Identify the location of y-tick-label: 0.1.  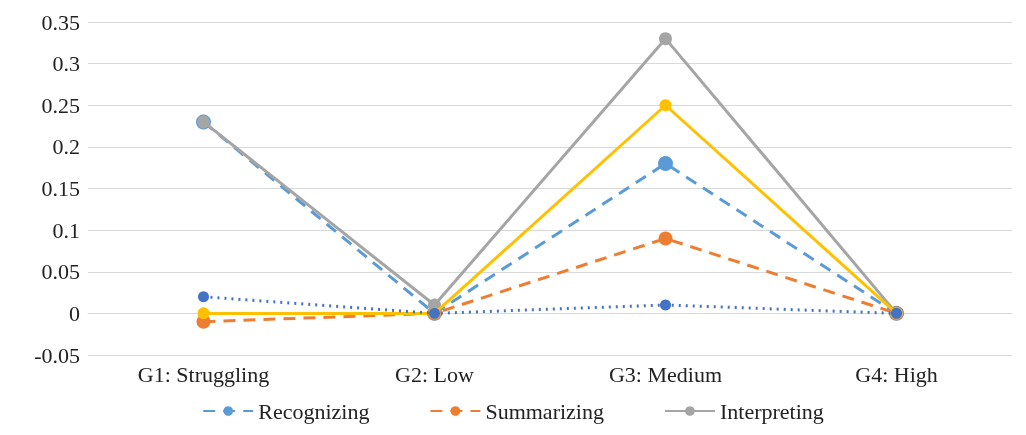
(66, 230).